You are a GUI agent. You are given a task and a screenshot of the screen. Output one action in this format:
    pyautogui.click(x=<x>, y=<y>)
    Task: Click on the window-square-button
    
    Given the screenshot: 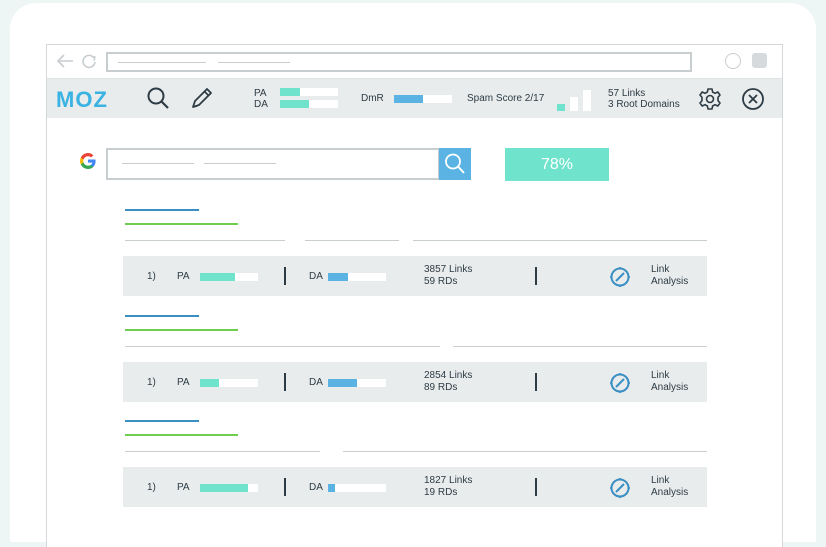 What is the action you would take?
    pyautogui.click(x=759, y=60)
    